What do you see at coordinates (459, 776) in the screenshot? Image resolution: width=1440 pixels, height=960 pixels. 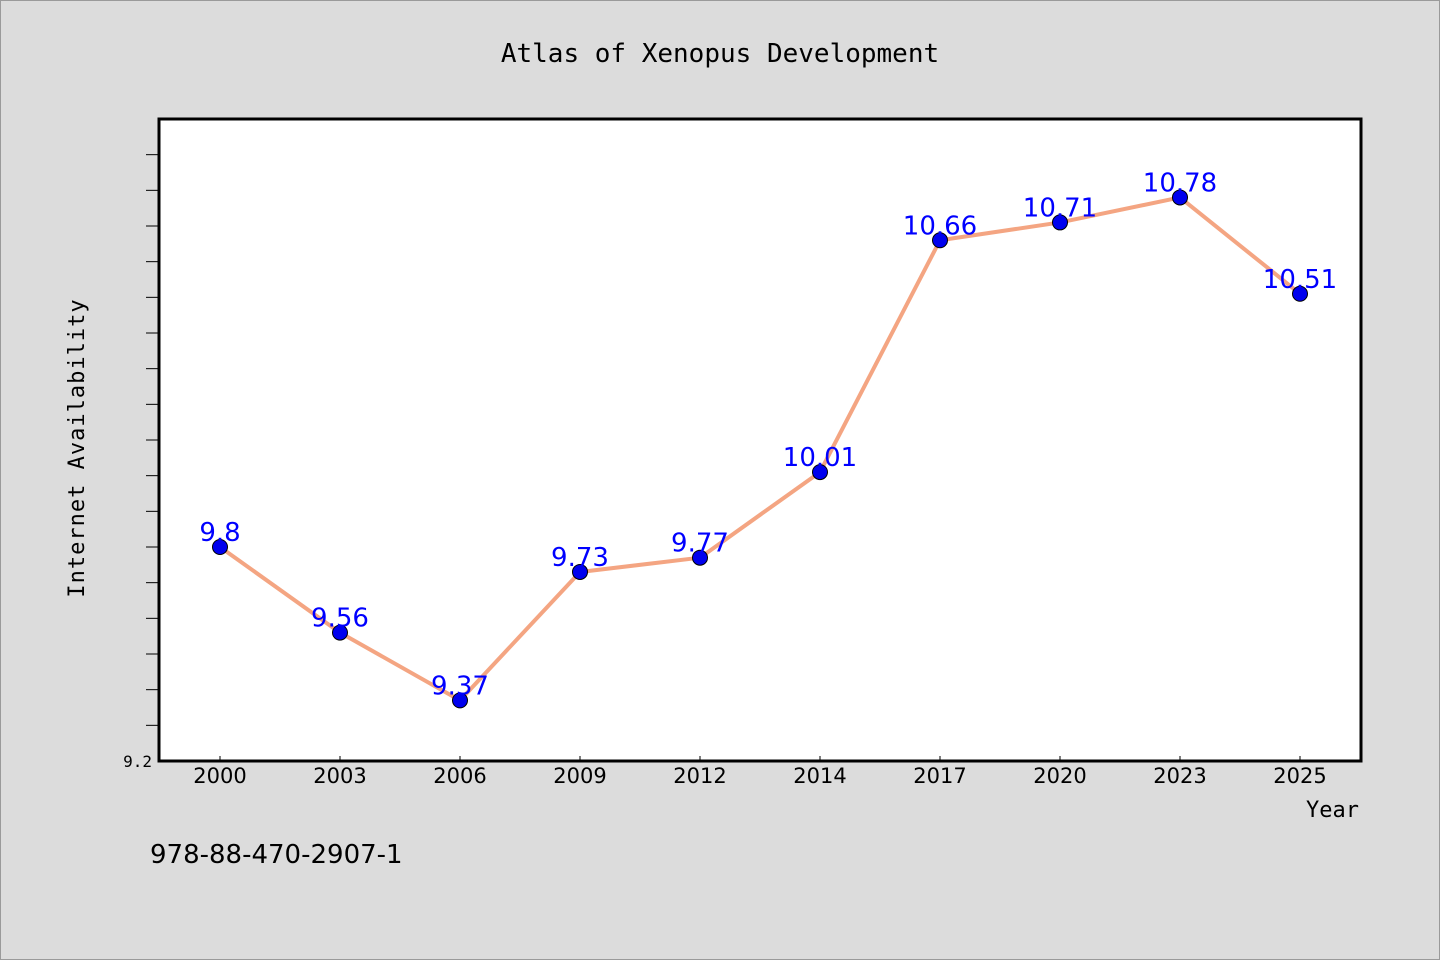 I see `x-tick-label: 2006` at bounding box center [459, 776].